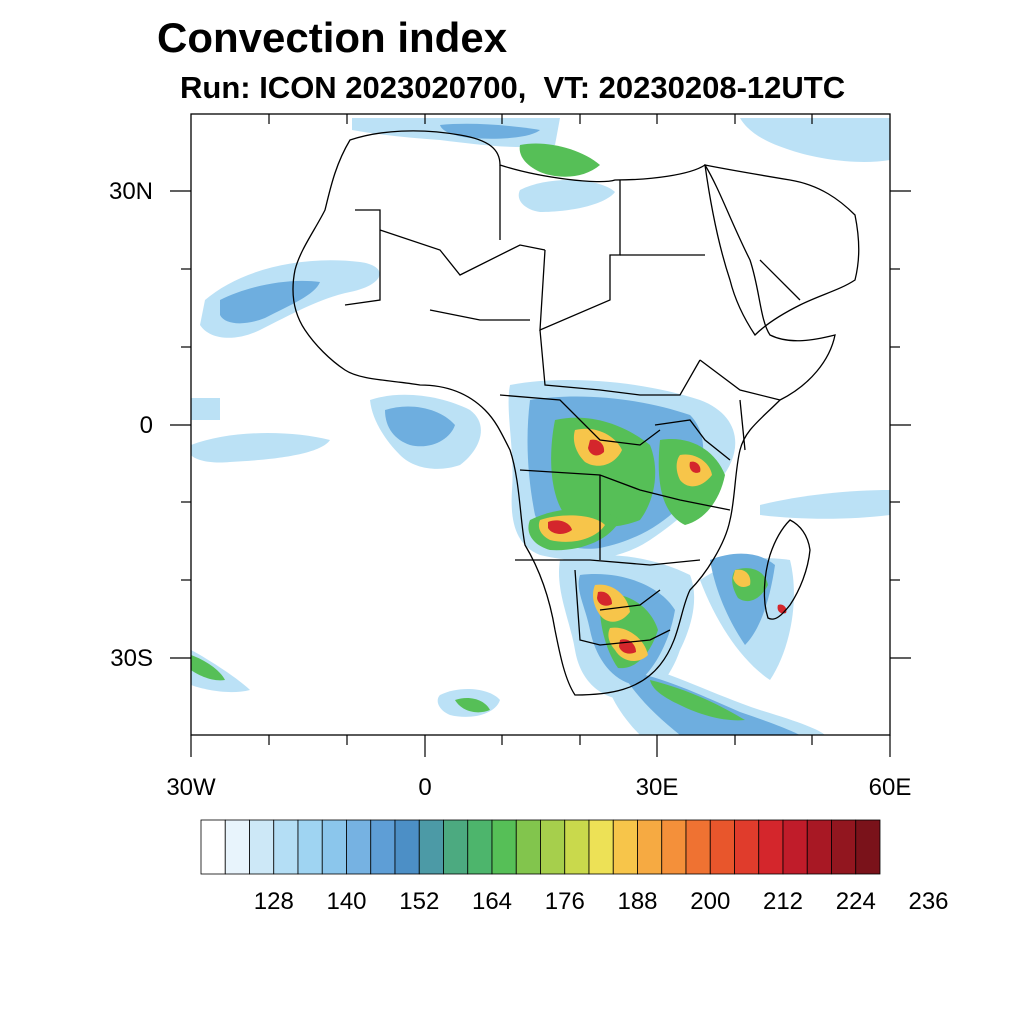 The width and height of the screenshot is (1024, 1024). Describe the element at coordinates (346, 901) in the screenshot. I see `colorbar-label: 140` at that location.